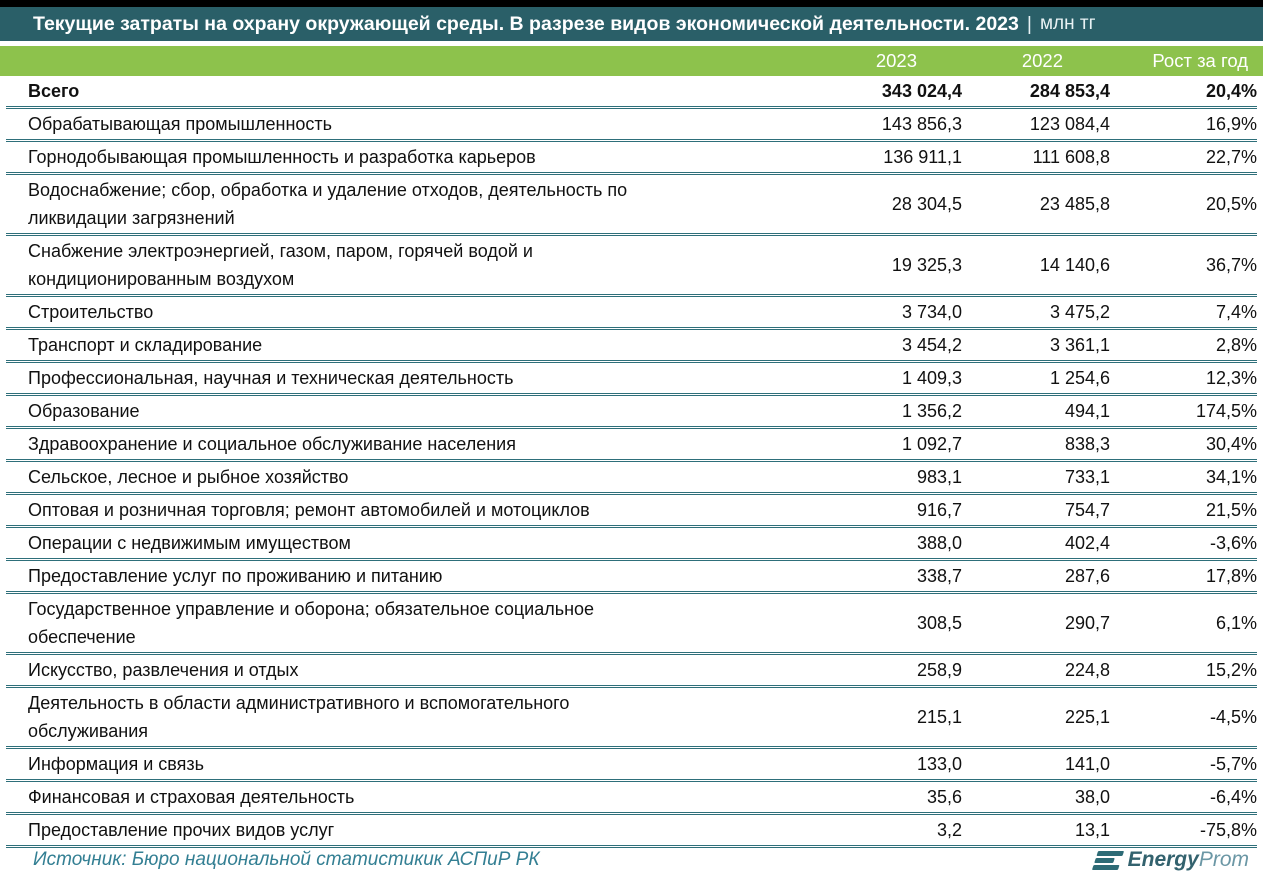  What do you see at coordinates (939, 576) in the screenshot?
I see `row-value-2023: 338,7` at bounding box center [939, 576].